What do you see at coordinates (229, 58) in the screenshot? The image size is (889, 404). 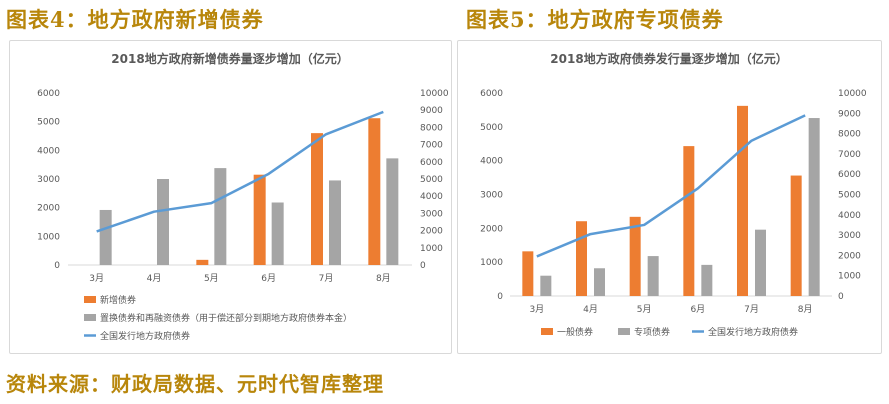 I see `chart-title: 2018地方政府新增债券量逐步增加（亿元）` at bounding box center [229, 58].